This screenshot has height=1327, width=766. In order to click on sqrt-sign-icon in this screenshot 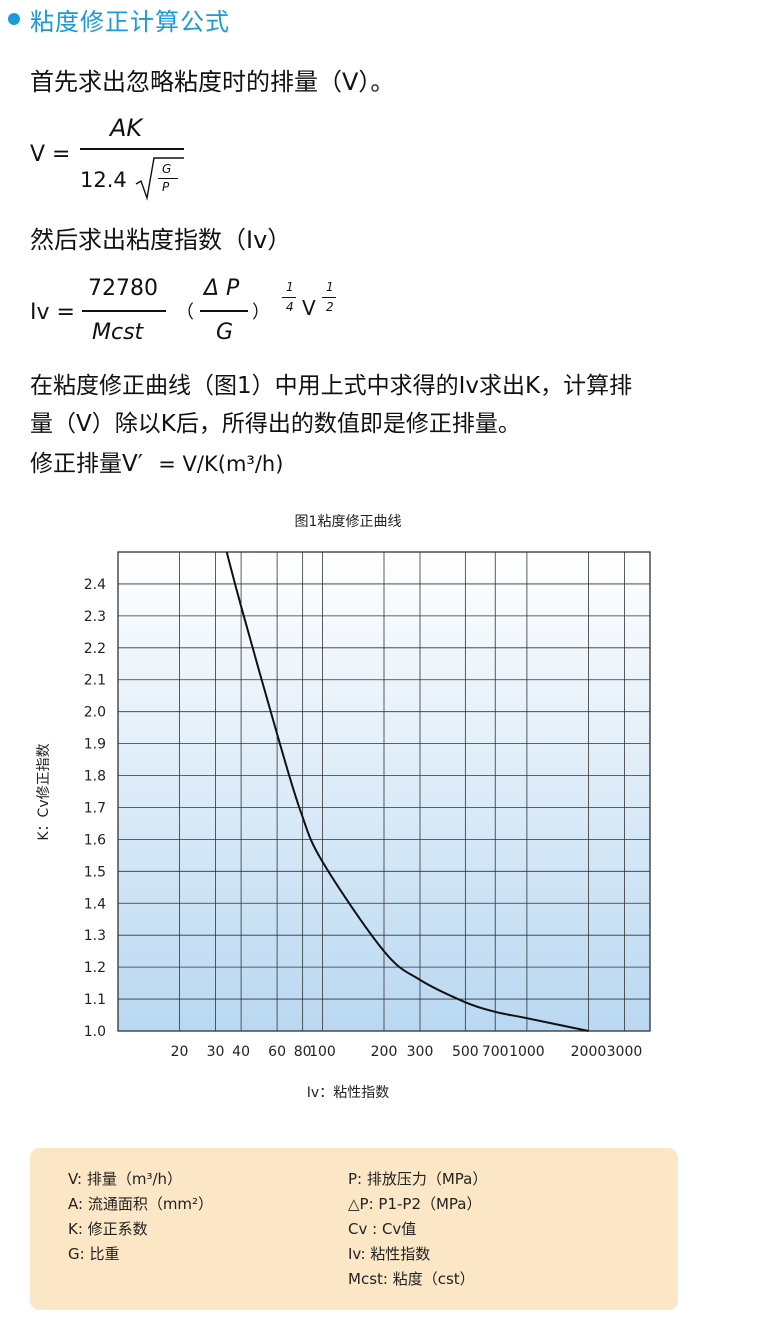, I will do `click(159, 179)`.